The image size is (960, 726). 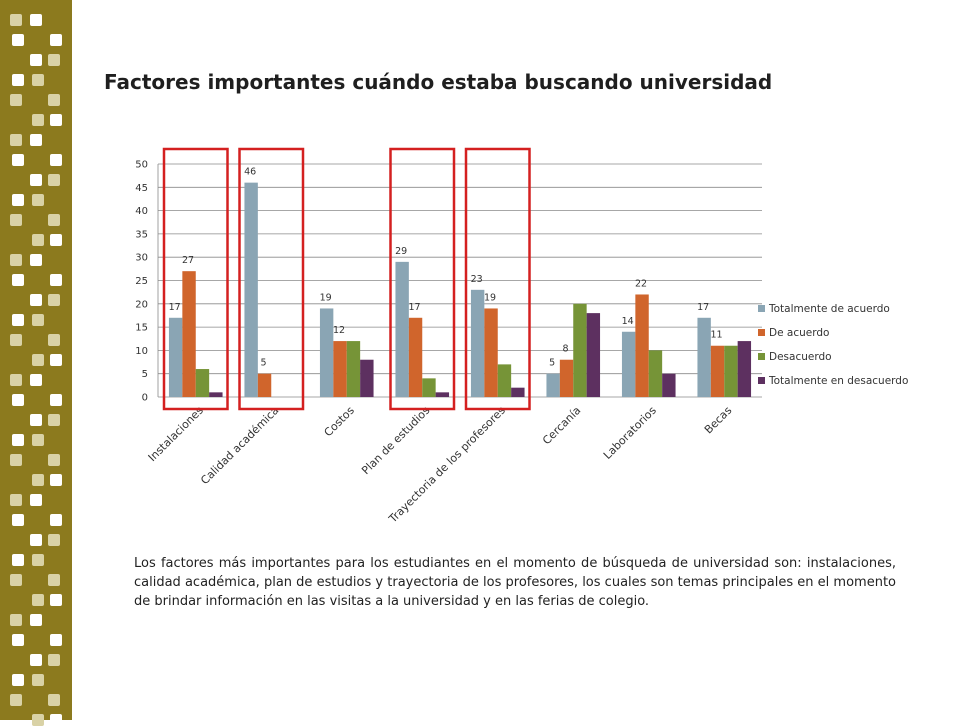 What do you see at coordinates (838, 381) in the screenshot?
I see `legend-label: Totalmente en desacuerdo` at bounding box center [838, 381].